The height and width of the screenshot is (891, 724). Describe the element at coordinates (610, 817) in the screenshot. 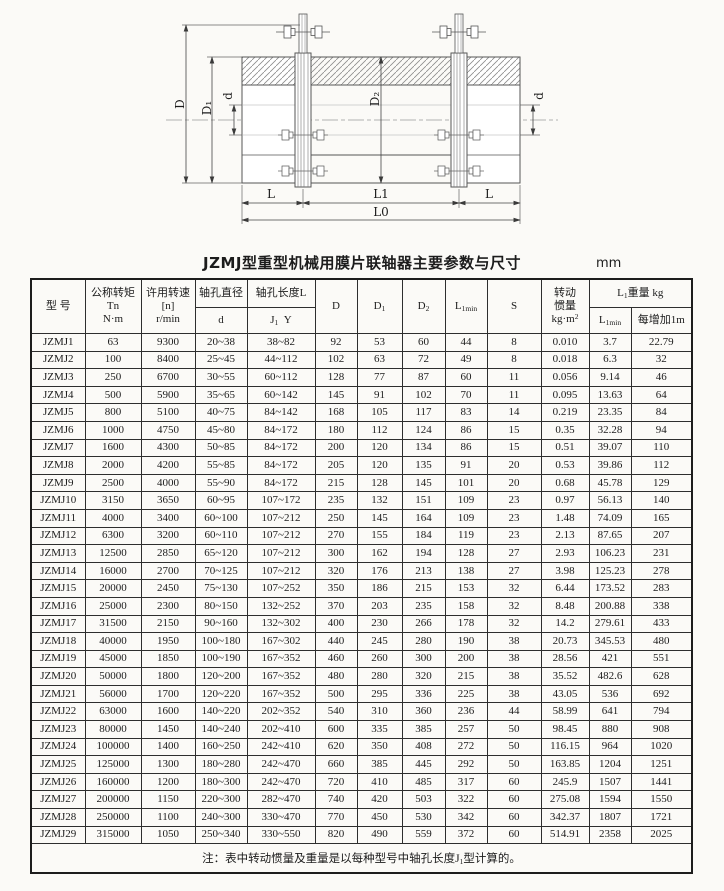

I see `table-cell: 1807` at that location.